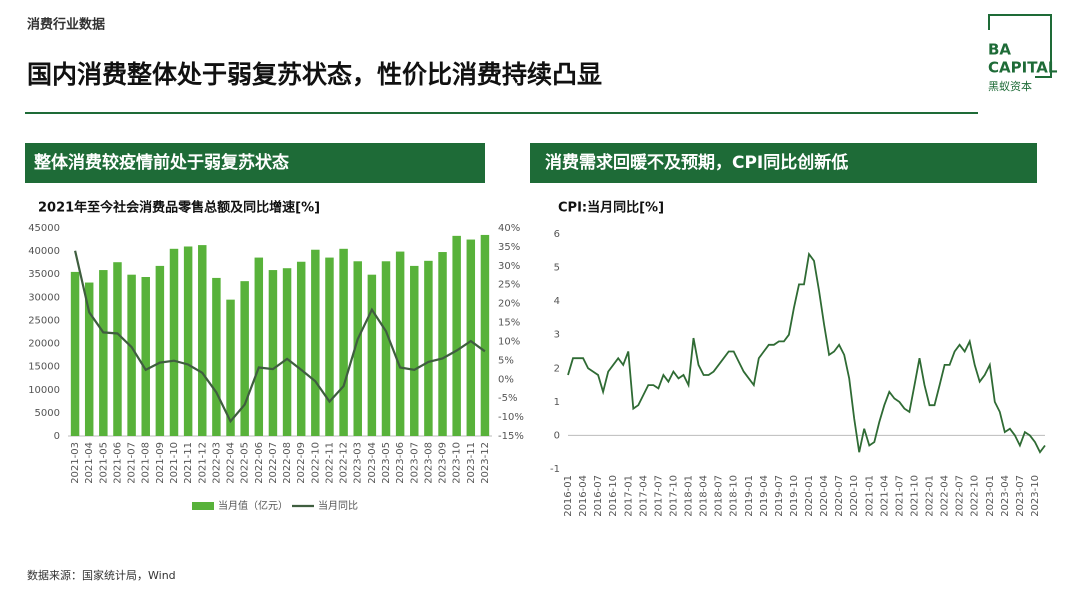 The image size is (1080, 595). What do you see at coordinates (689, 496) in the screenshot?
I see `x-tick-label: 2018-01` at bounding box center [689, 496].